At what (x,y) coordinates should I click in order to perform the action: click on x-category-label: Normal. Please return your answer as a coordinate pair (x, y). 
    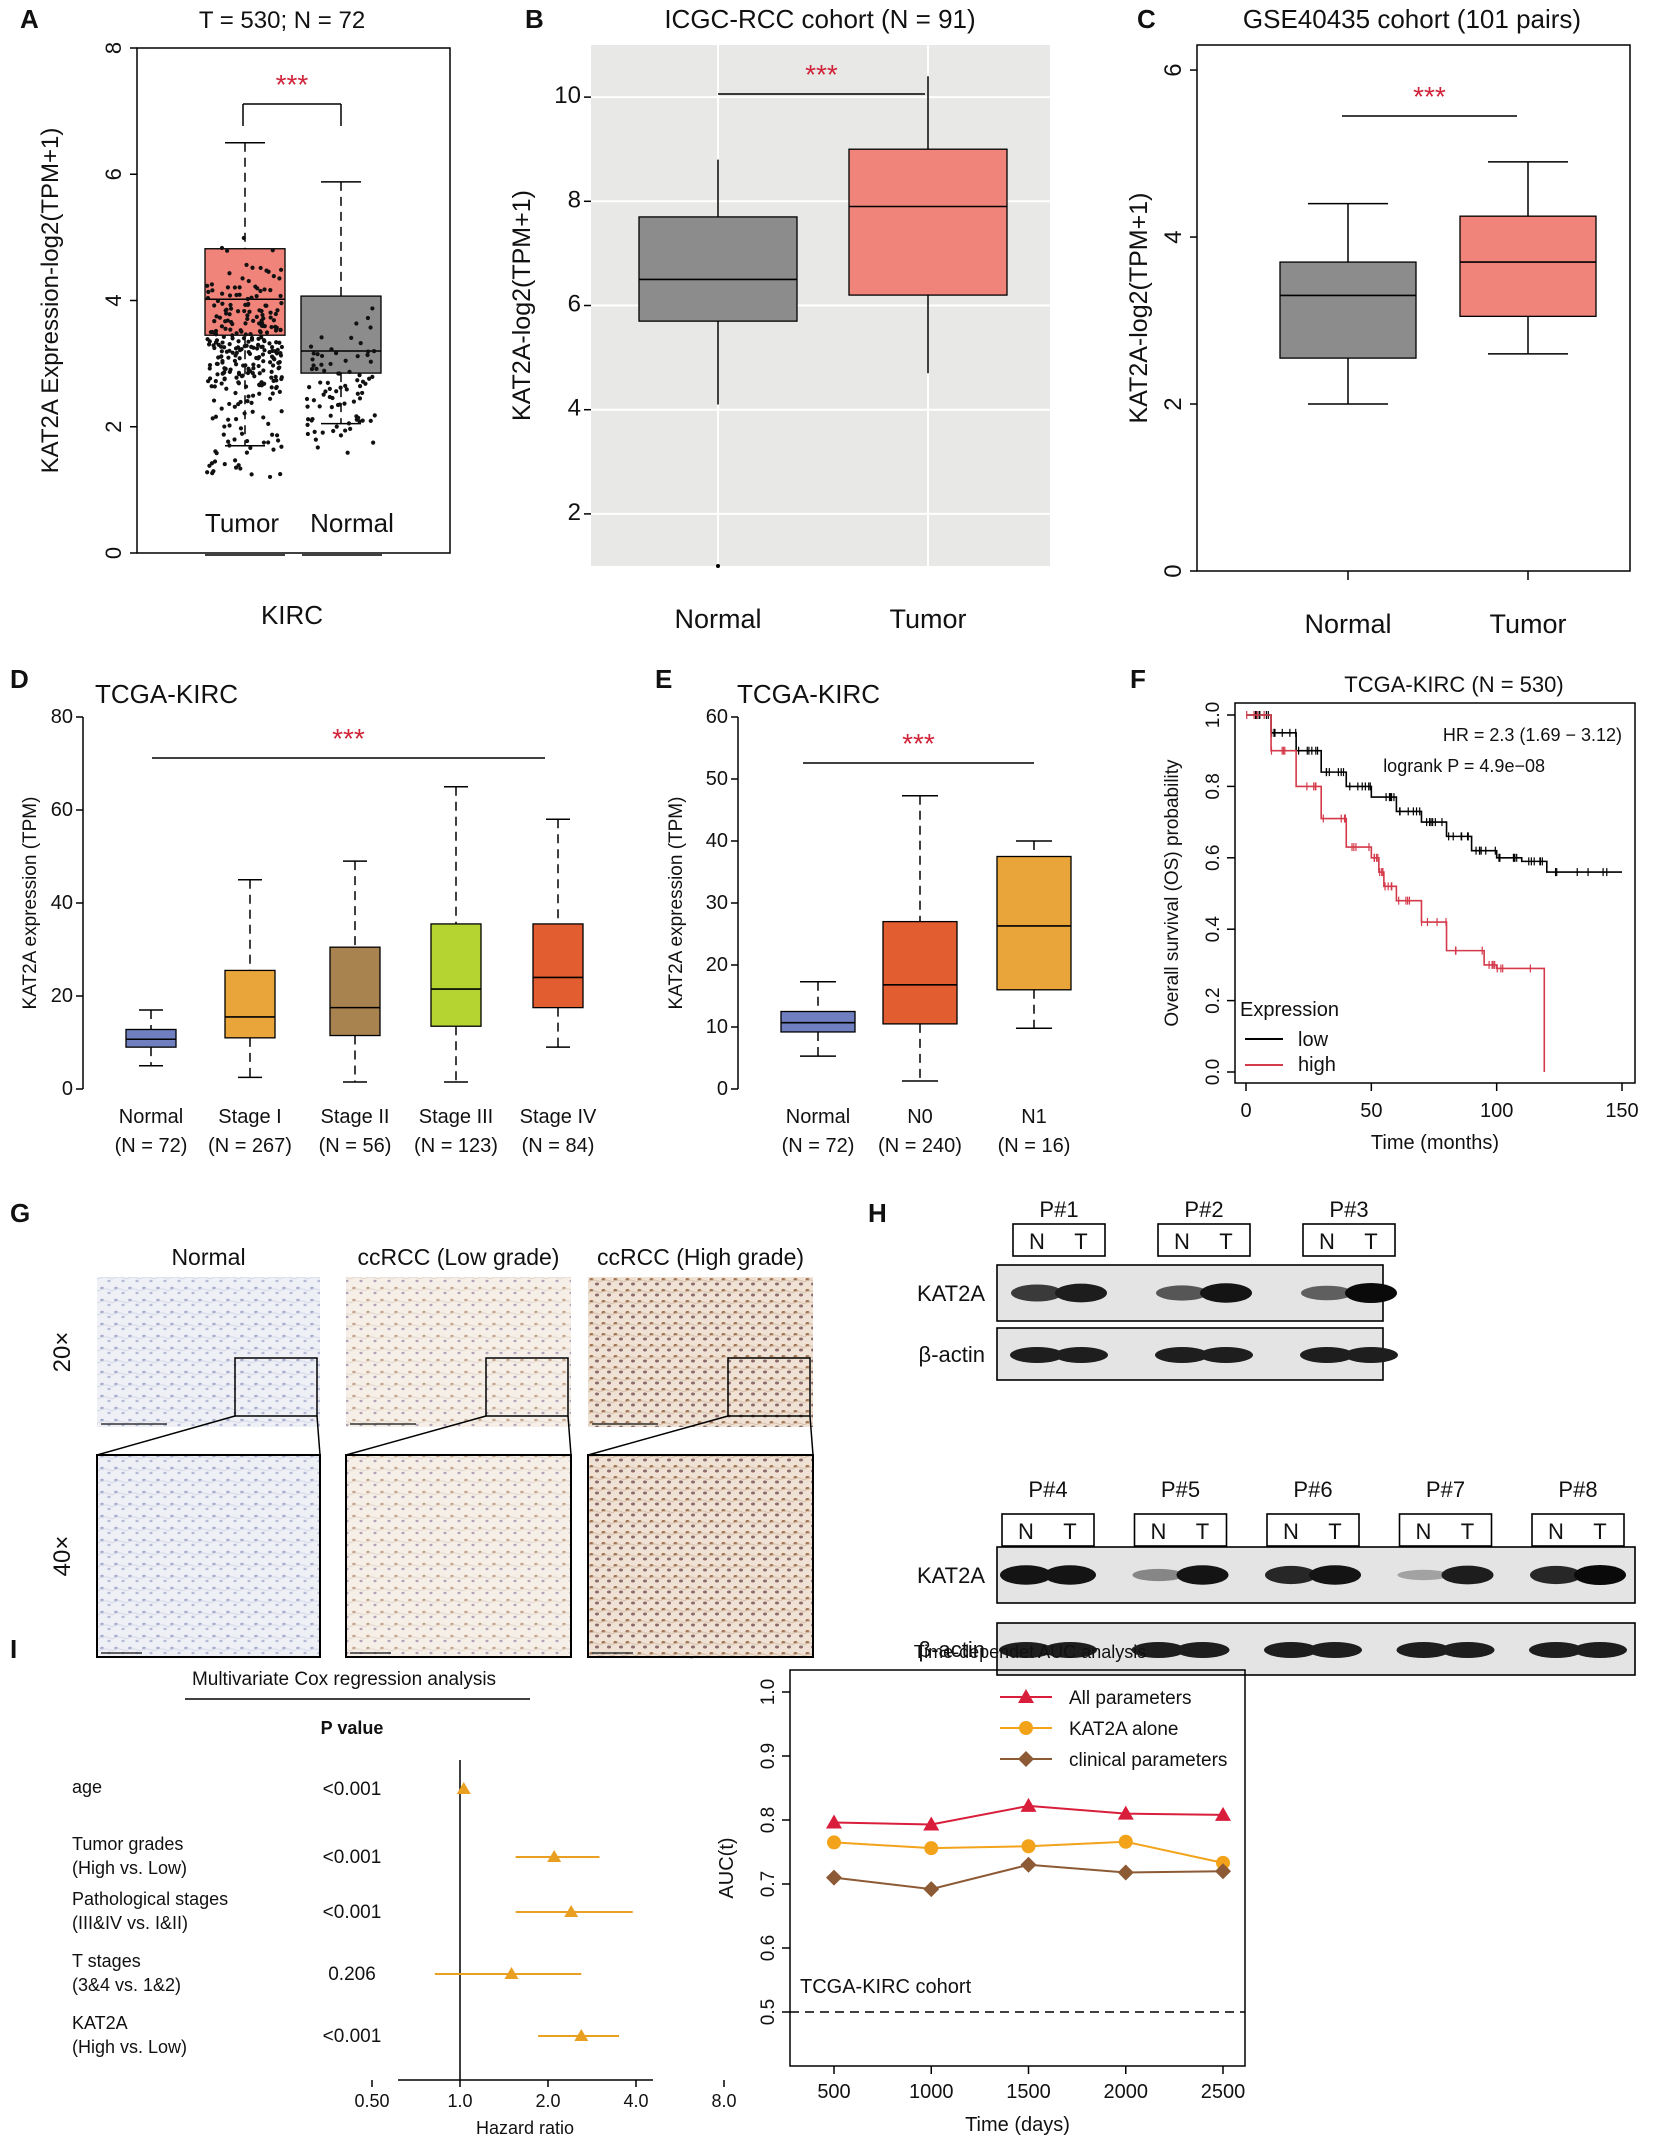
    Looking at the image, I should click on (818, 1117).